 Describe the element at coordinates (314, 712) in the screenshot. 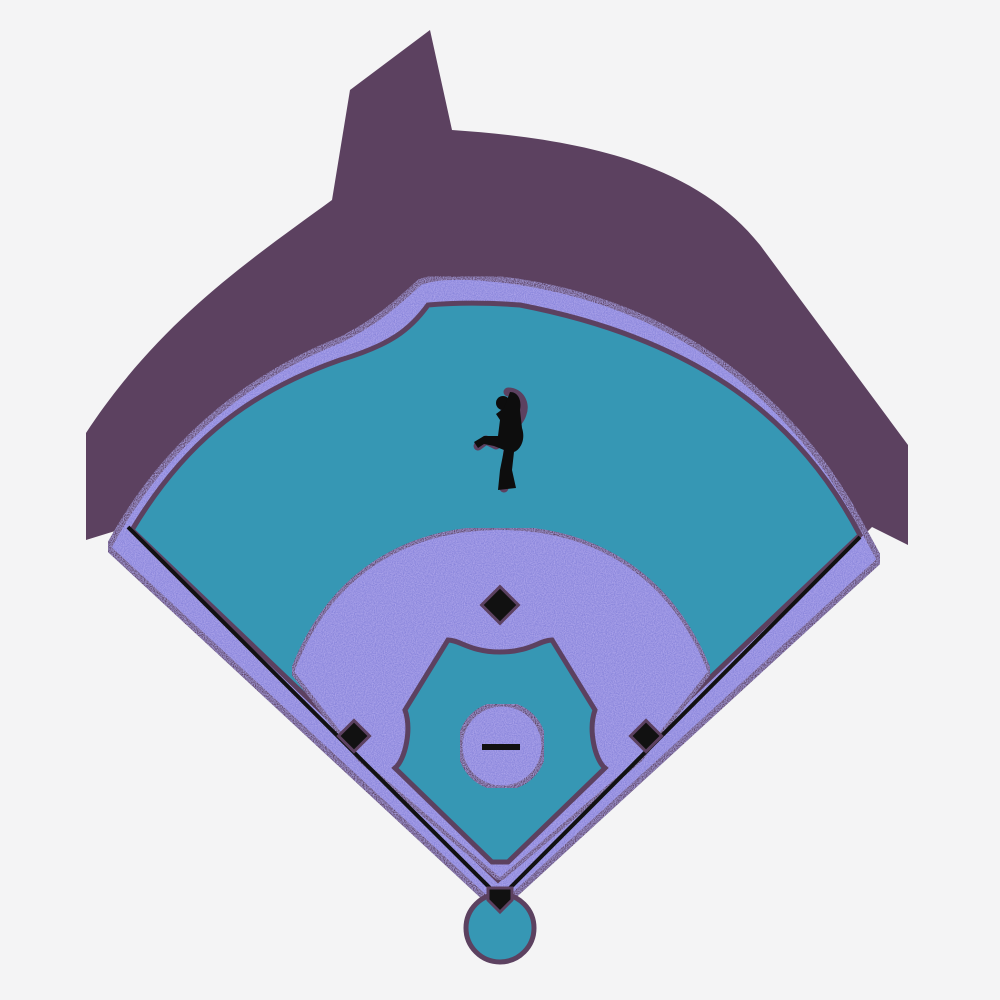

I see `left-foul-line` at that location.